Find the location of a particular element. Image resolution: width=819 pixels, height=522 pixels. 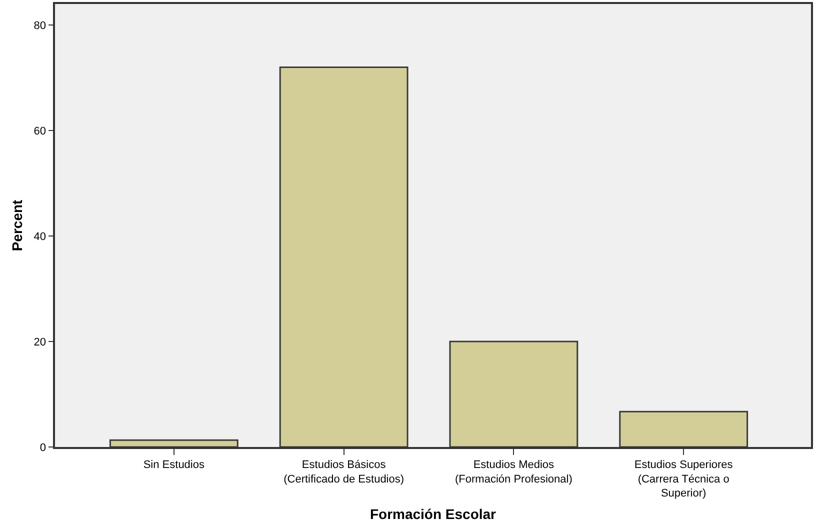

x-tick-label: Estudios Superiores (Carrera Técnica o Superior) is located at coordinates (684, 479).